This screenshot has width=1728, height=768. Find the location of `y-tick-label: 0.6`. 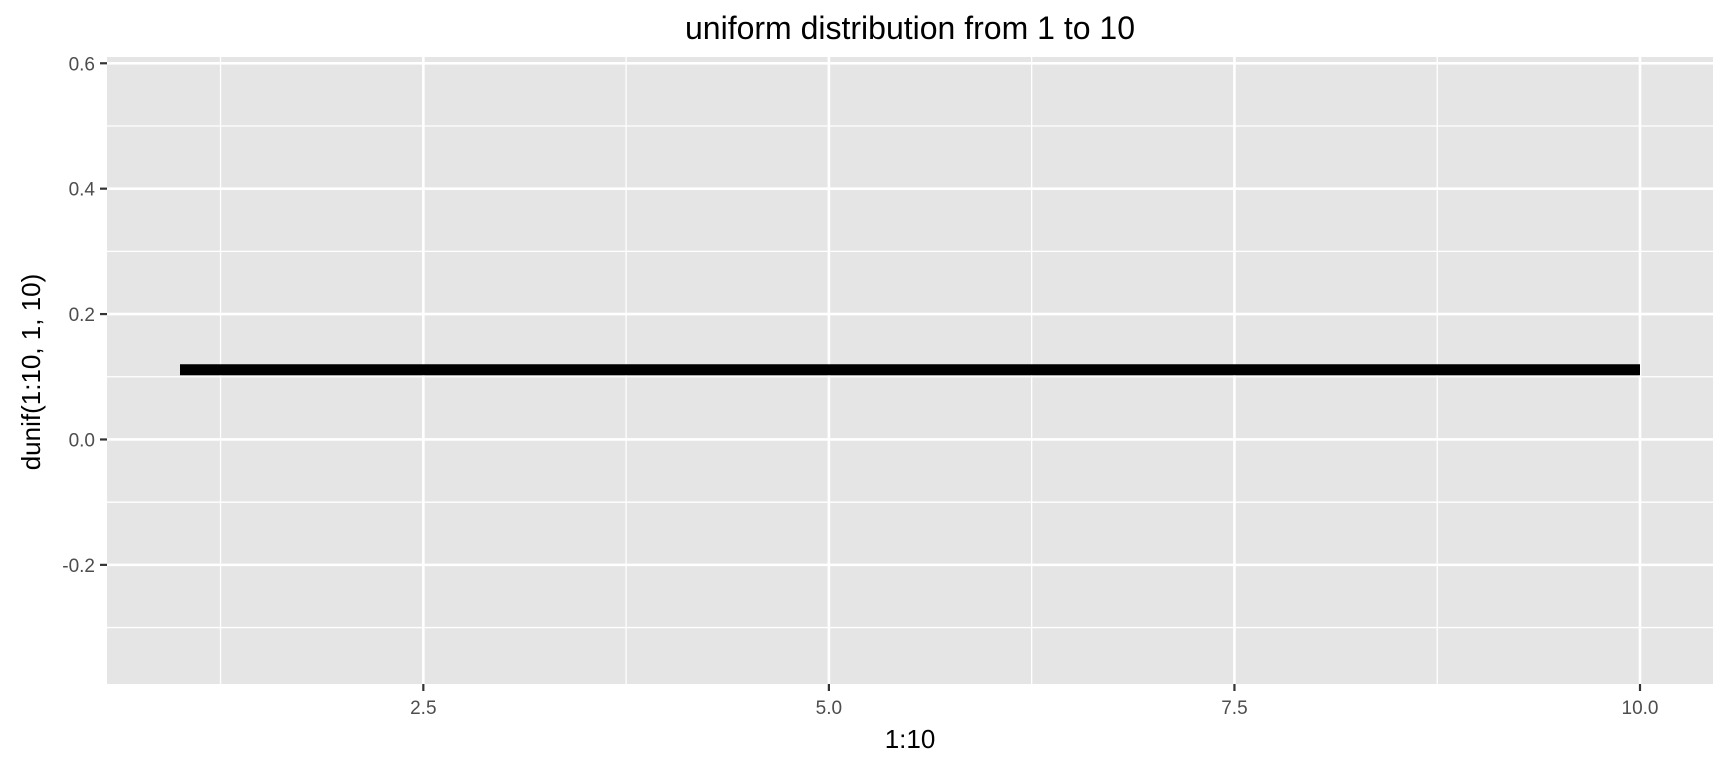

y-tick-label: 0.6 is located at coordinates (82, 64).